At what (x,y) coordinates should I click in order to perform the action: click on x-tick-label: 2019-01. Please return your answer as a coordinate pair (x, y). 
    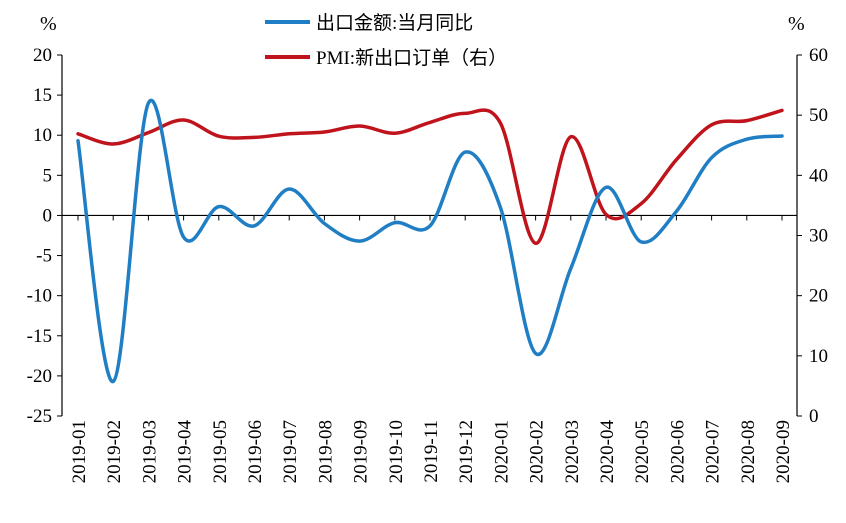
    Looking at the image, I should click on (79, 451).